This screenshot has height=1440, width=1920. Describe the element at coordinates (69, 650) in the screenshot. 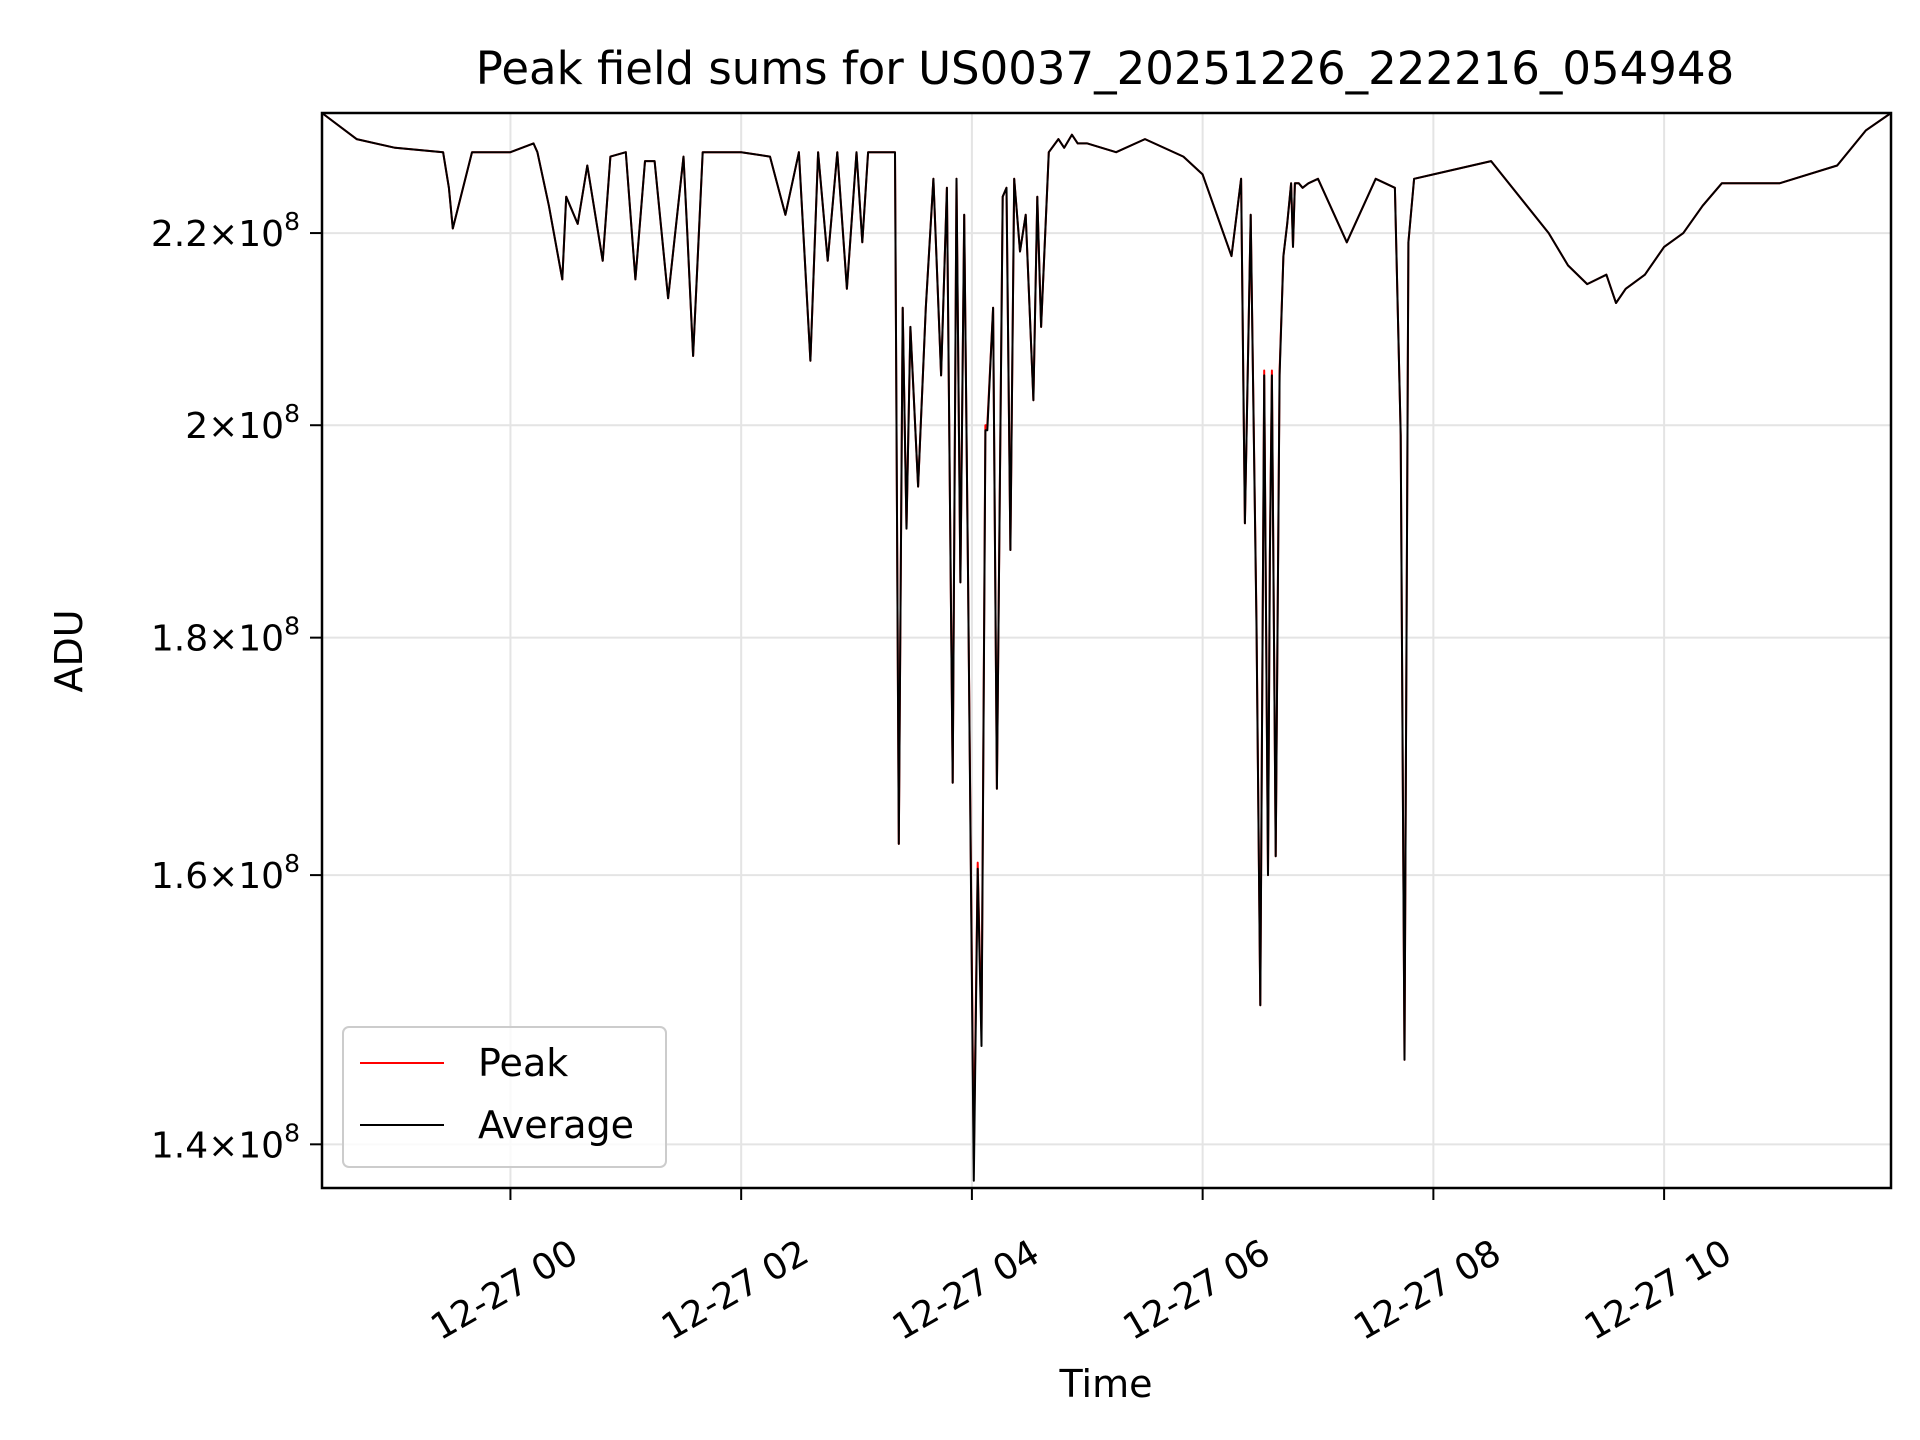

I see `y-axis-label: ADU` at that location.